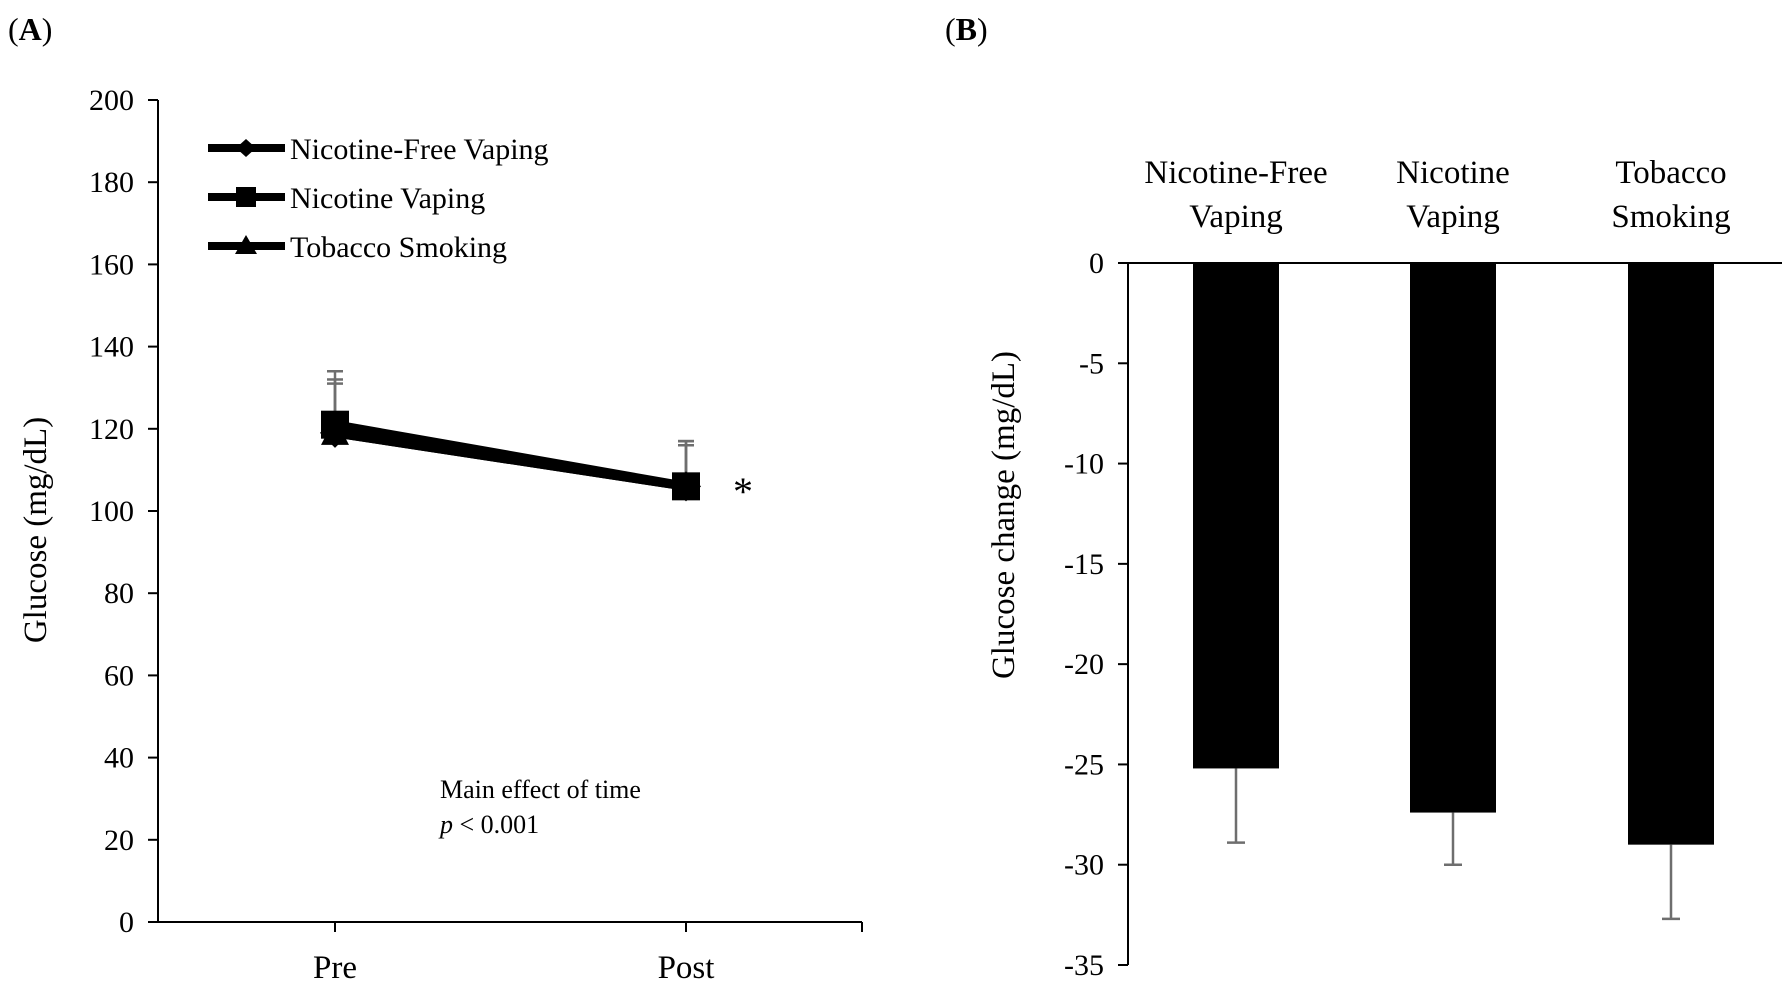 The height and width of the screenshot is (993, 1792). I want to click on y-tick-label: 40, so click(119, 758).